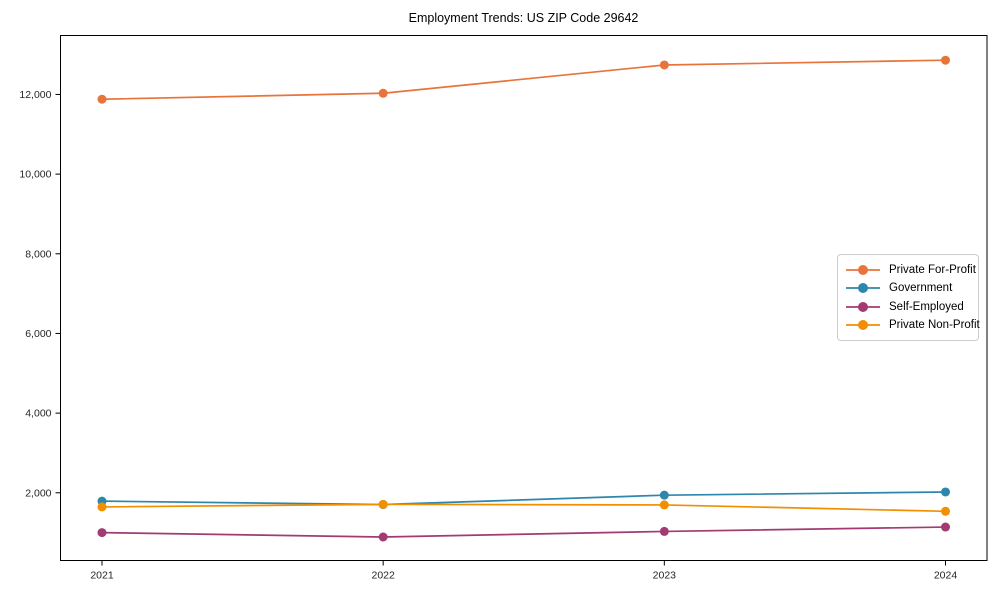 Image resolution: width=1000 pixels, height=600 pixels. Describe the element at coordinates (523, 18) in the screenshot. I see `chart-title: Employment Trends: US ZIP Code 29642` at that location.